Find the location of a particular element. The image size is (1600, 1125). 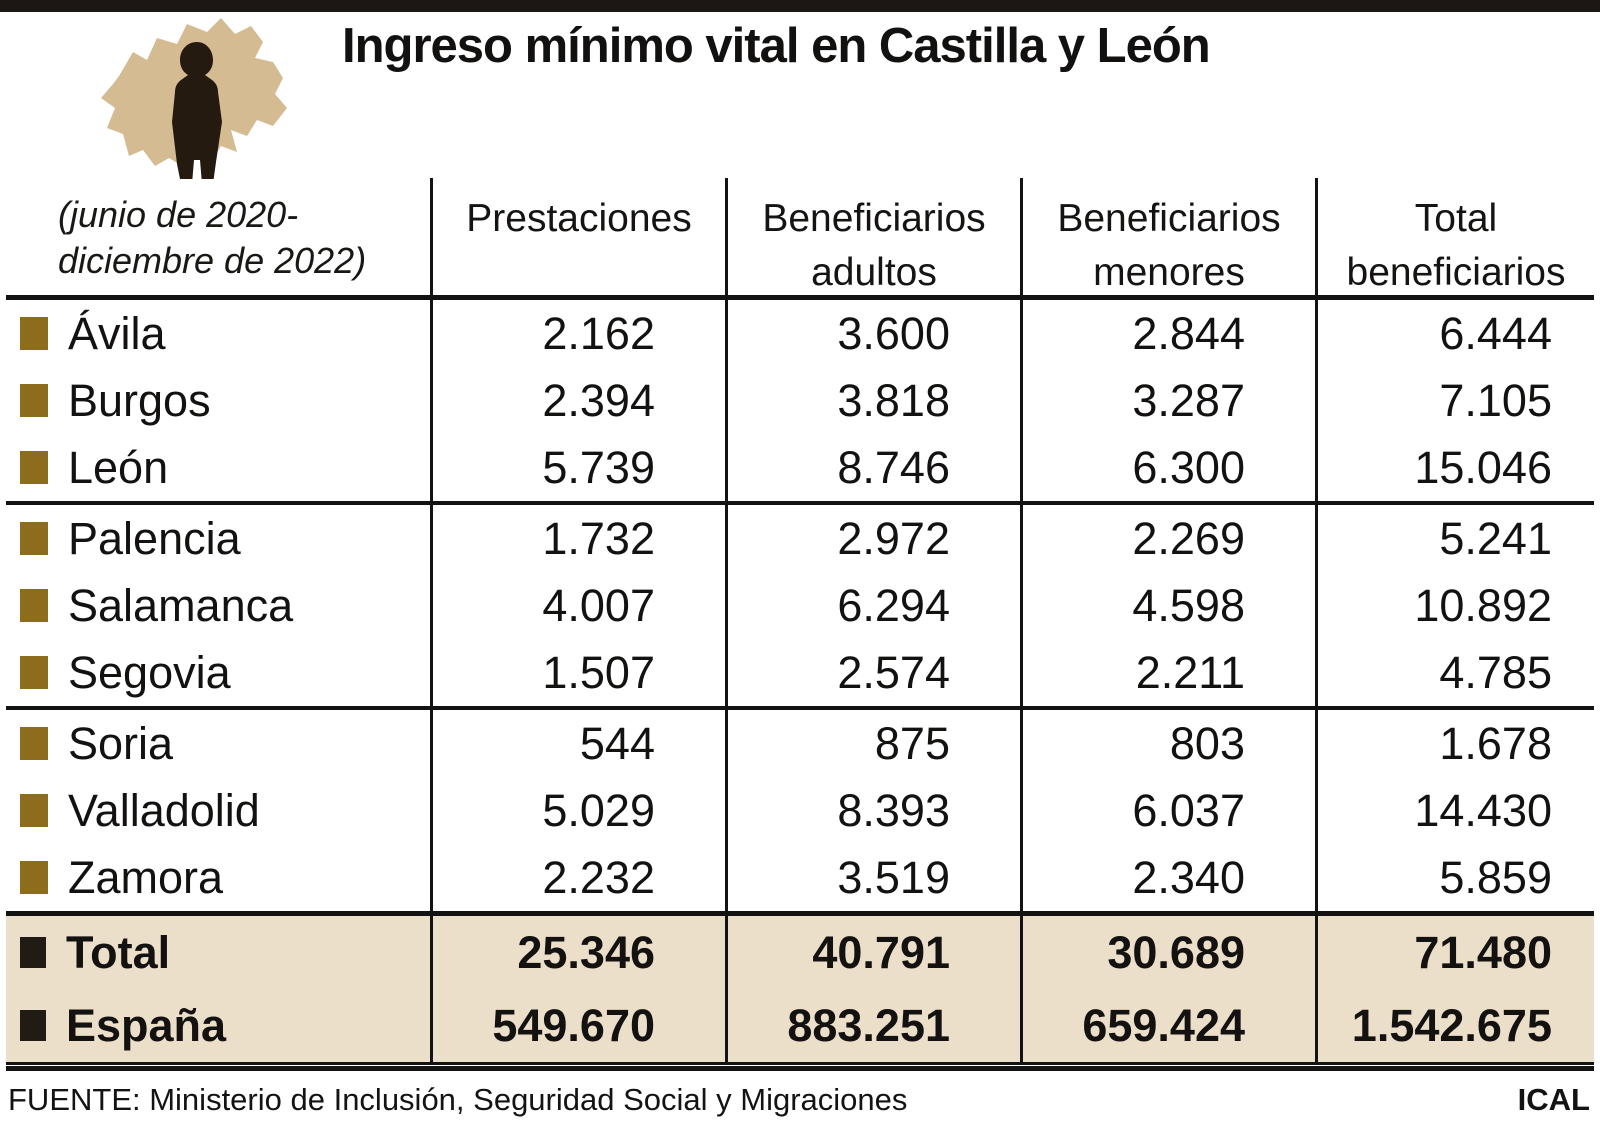

table-row-segovia: Segovia 1.507 2.574 2.211 4.785 is located at coordinates (800, 672).